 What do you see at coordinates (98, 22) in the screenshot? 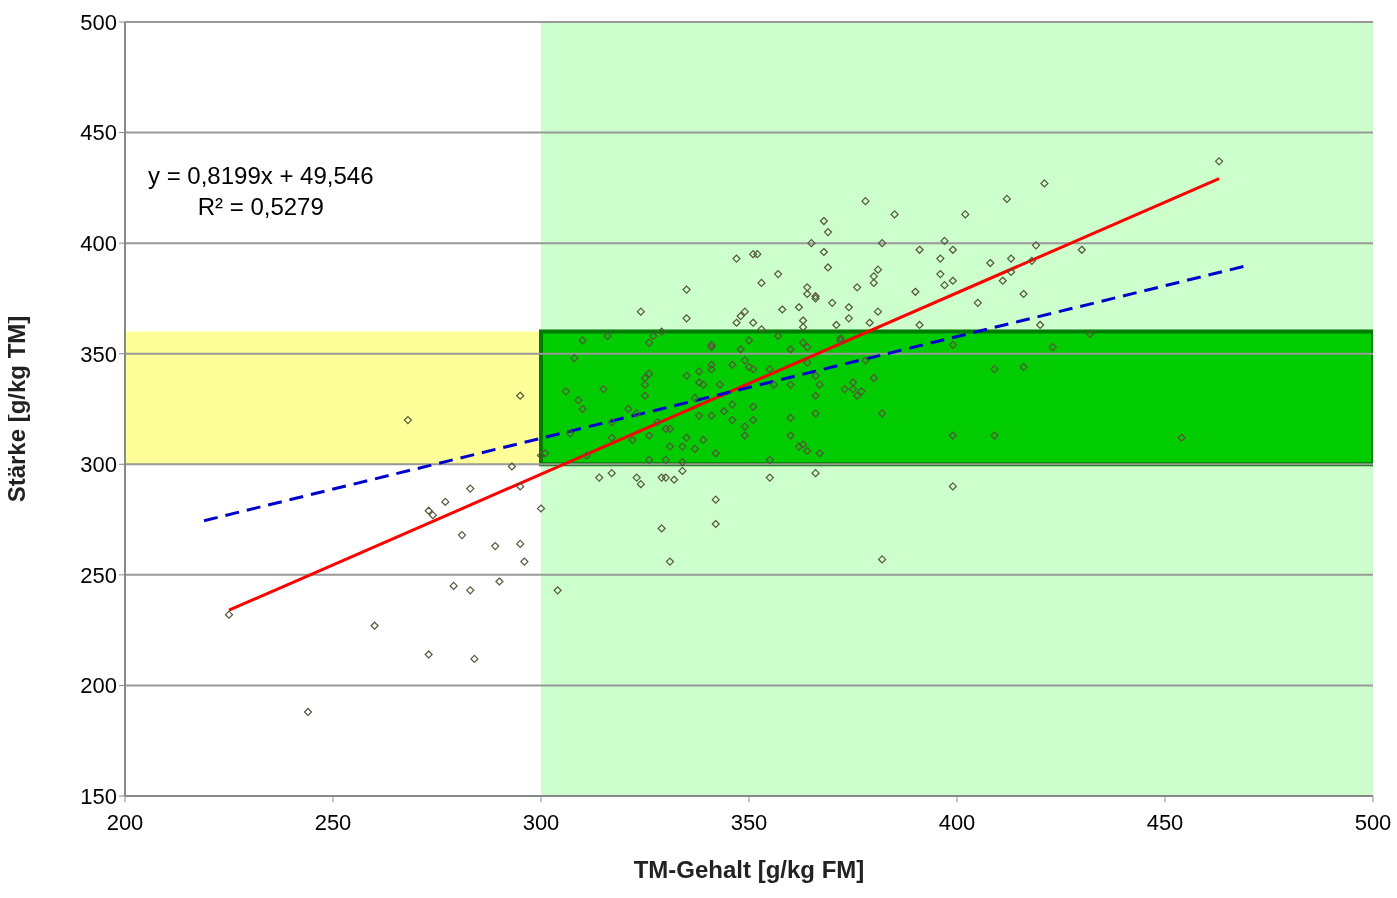
I see `y-tick-label: 500` at bounding box center [98, 22].